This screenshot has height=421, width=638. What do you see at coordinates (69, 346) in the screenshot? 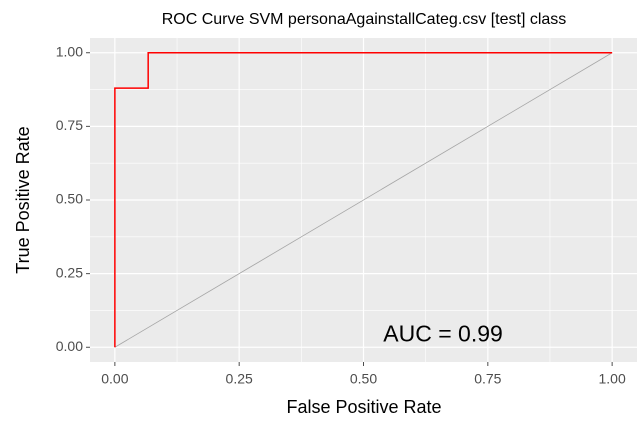
I see `y-tick-label: 0.00` at bounding box center [69, 346].